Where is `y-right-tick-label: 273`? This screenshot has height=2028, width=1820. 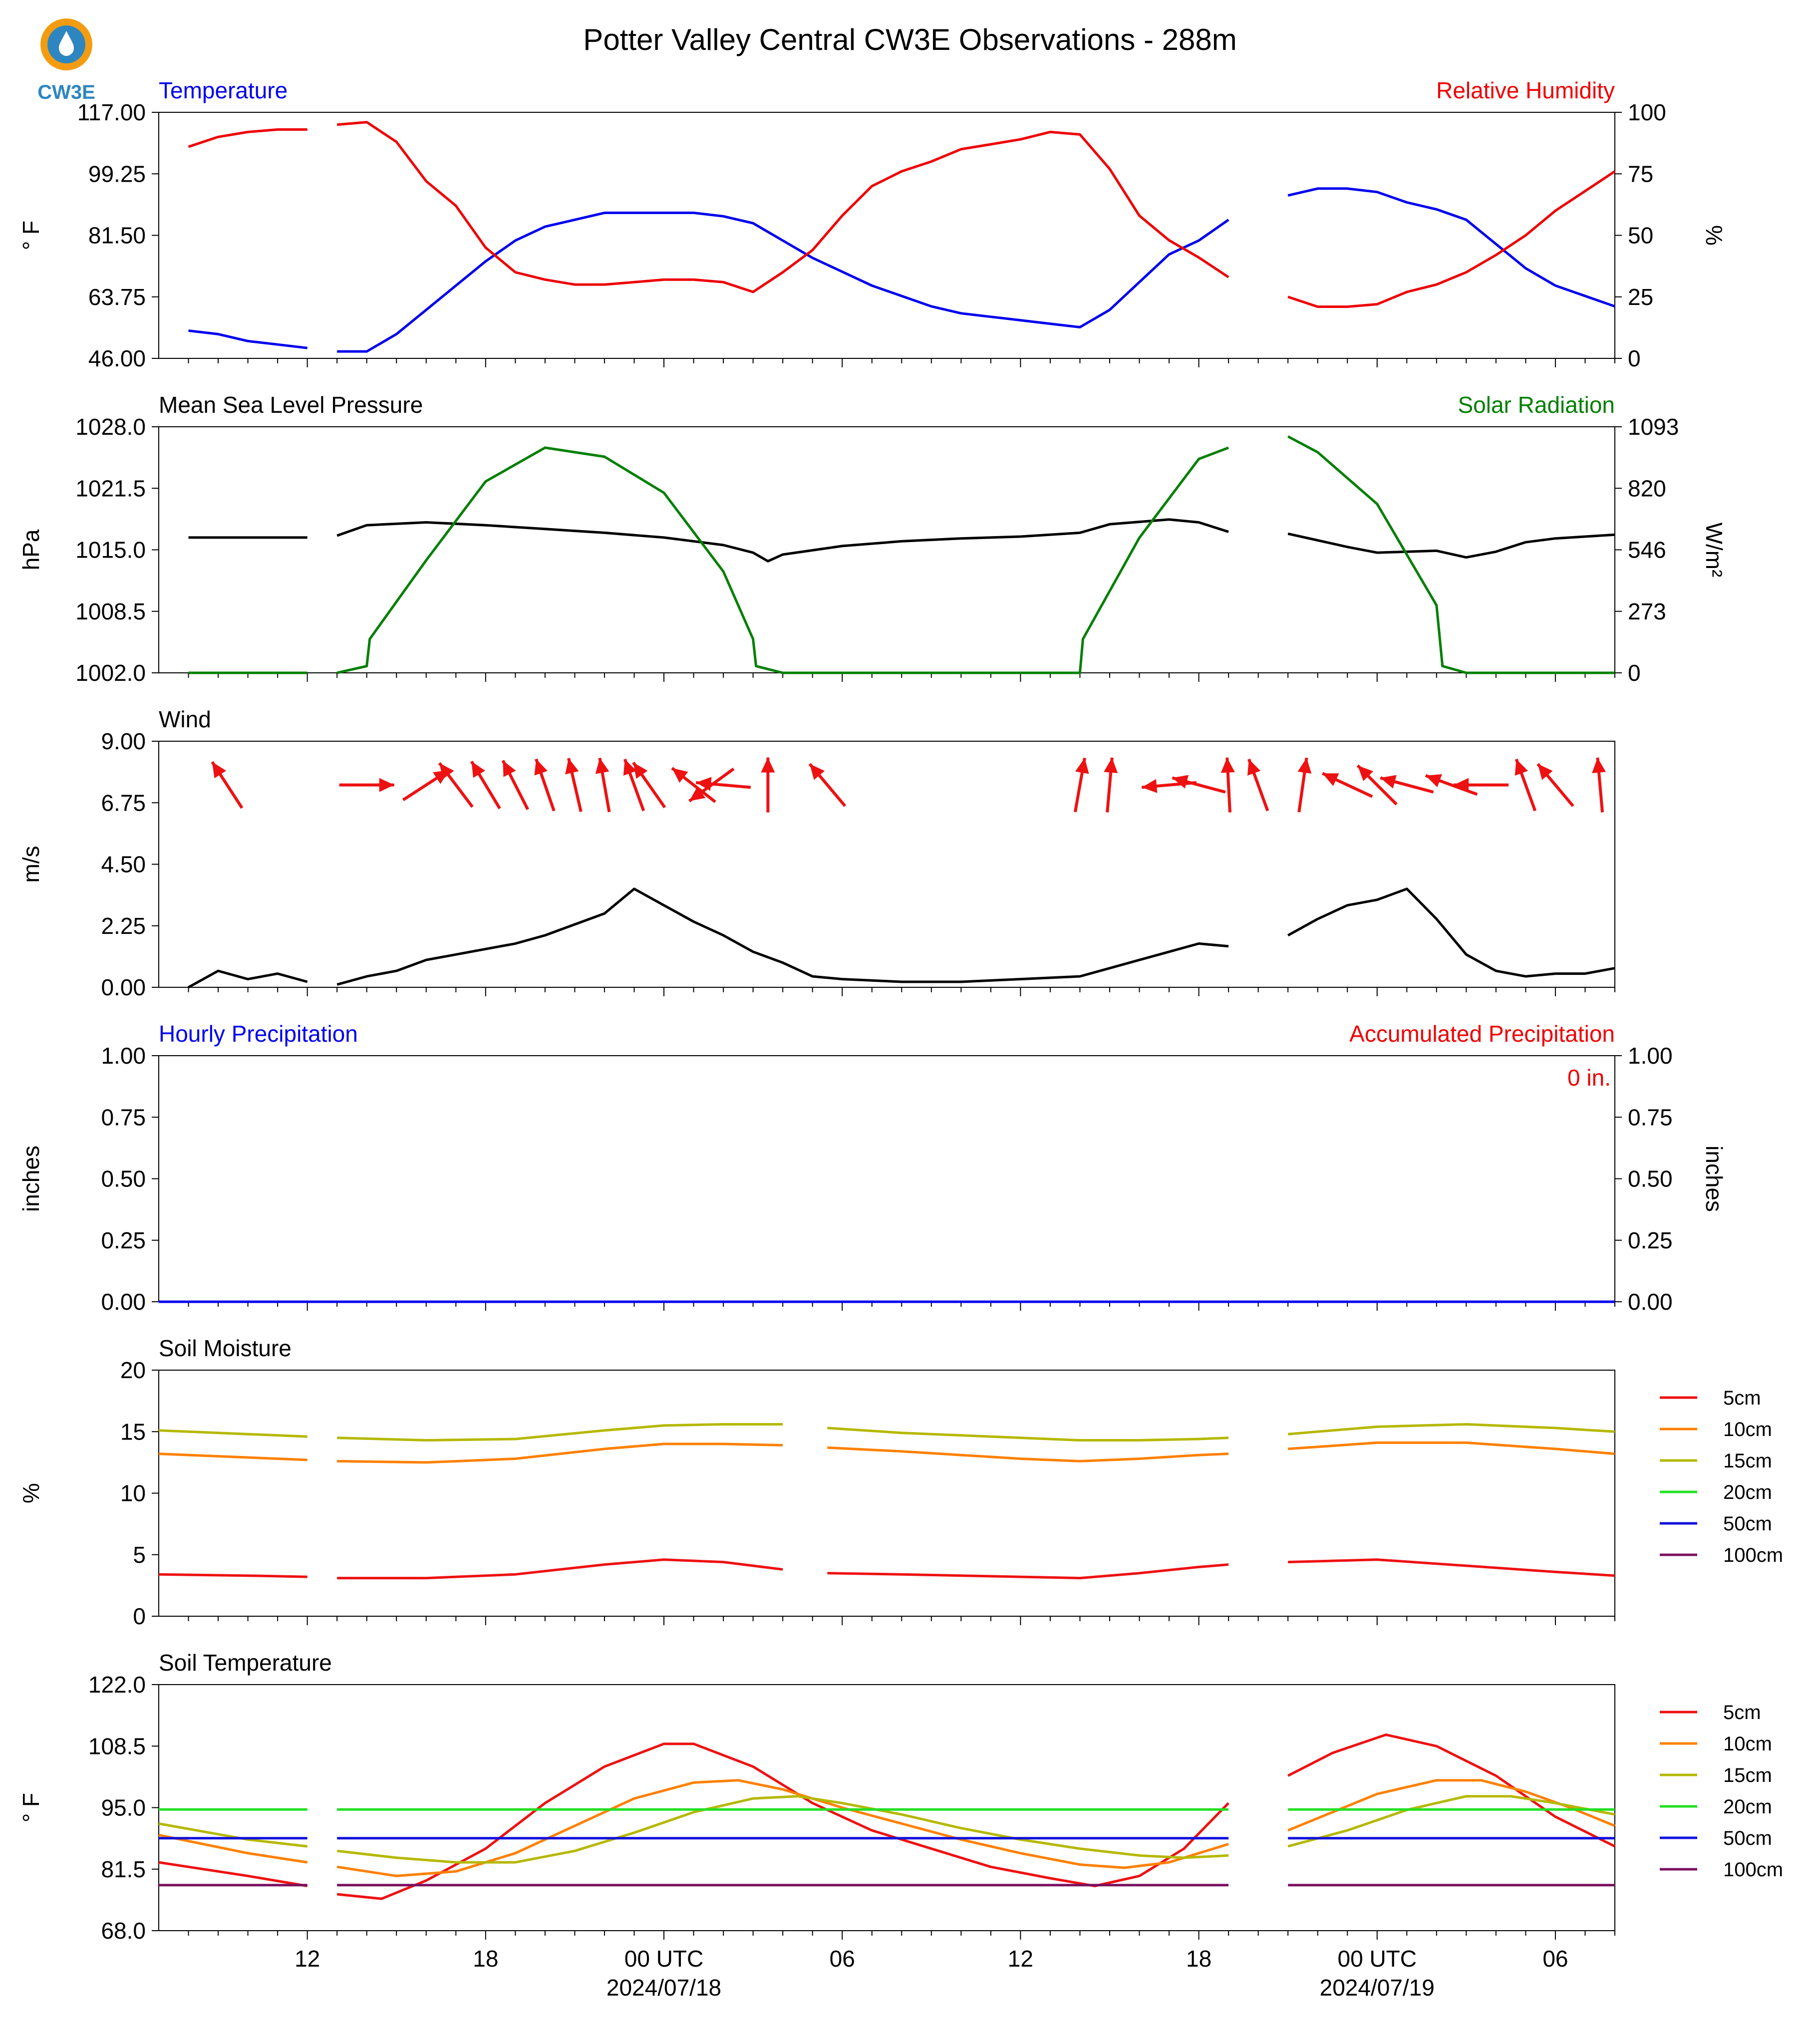
y-right-tick-label: 273 is located at coordinates (1647, 611).